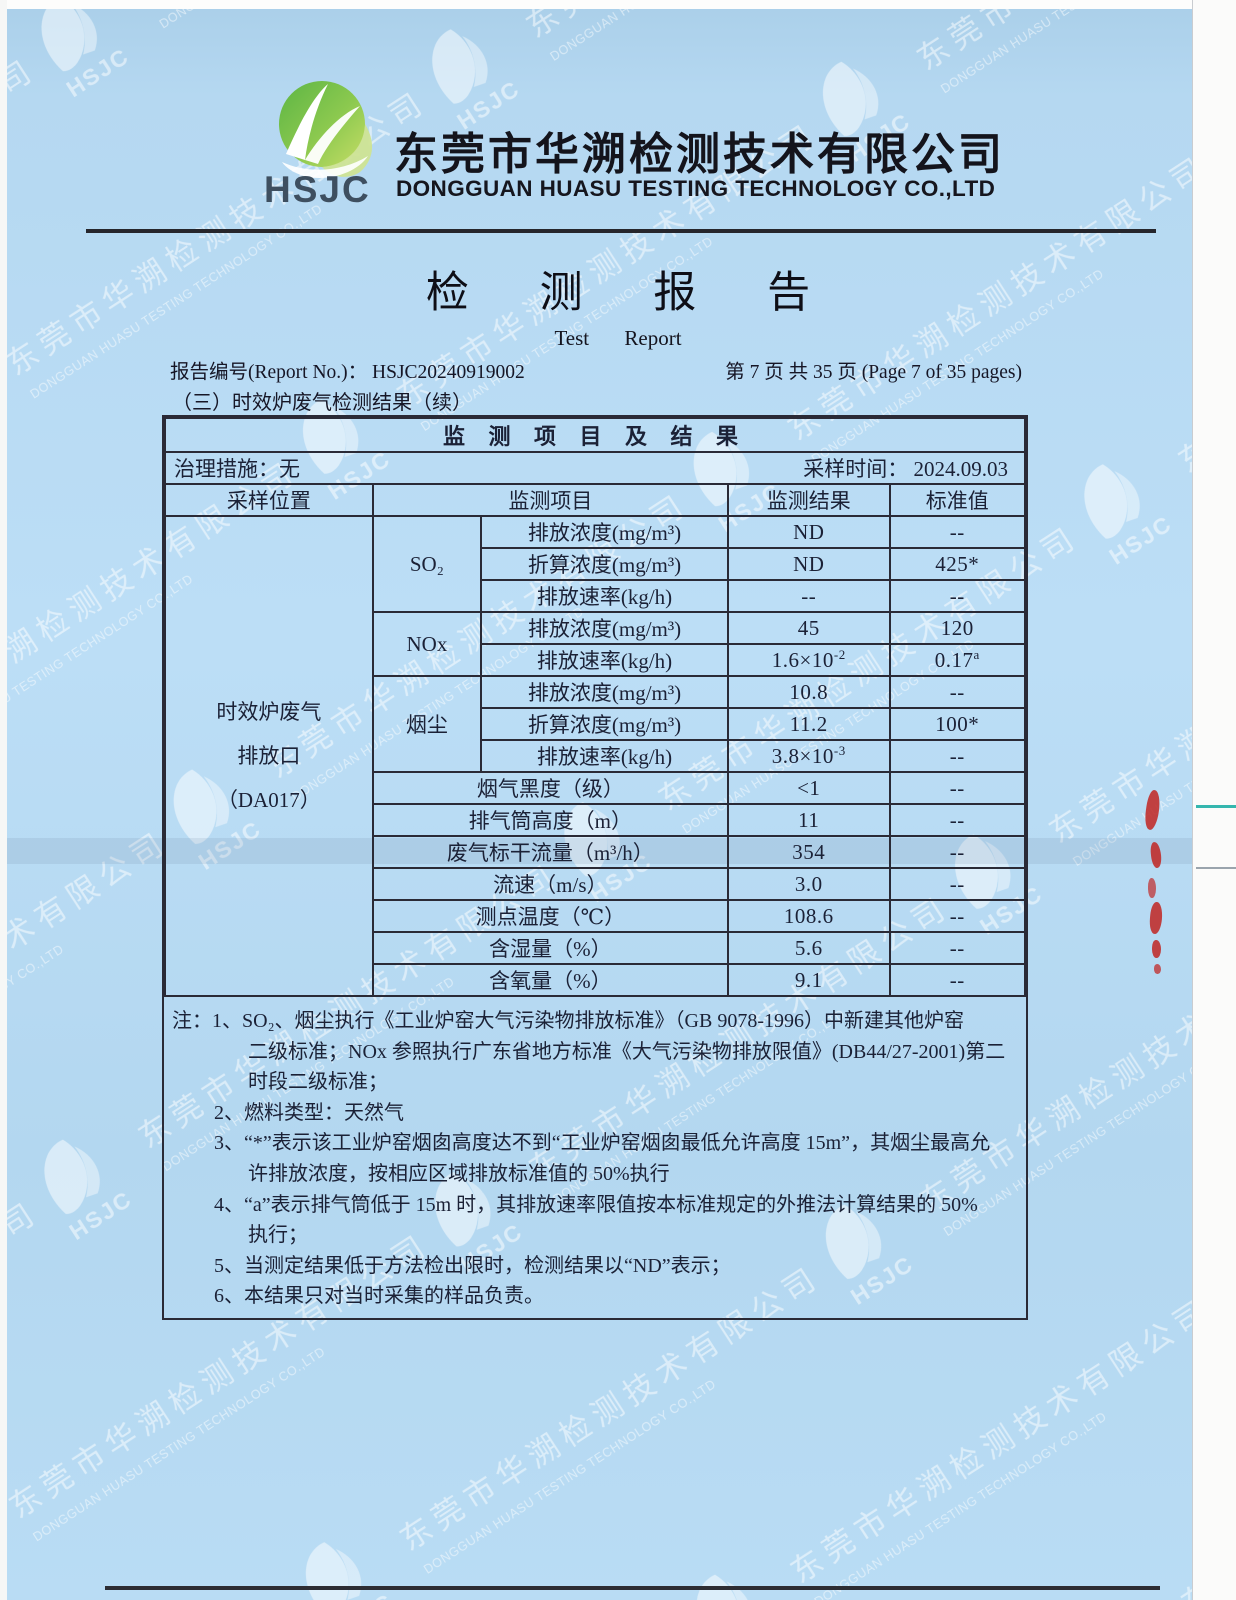 This screenshot has height=1600, width=1236. I want to click on document-subtitle: Test Report, so click(618, 338).